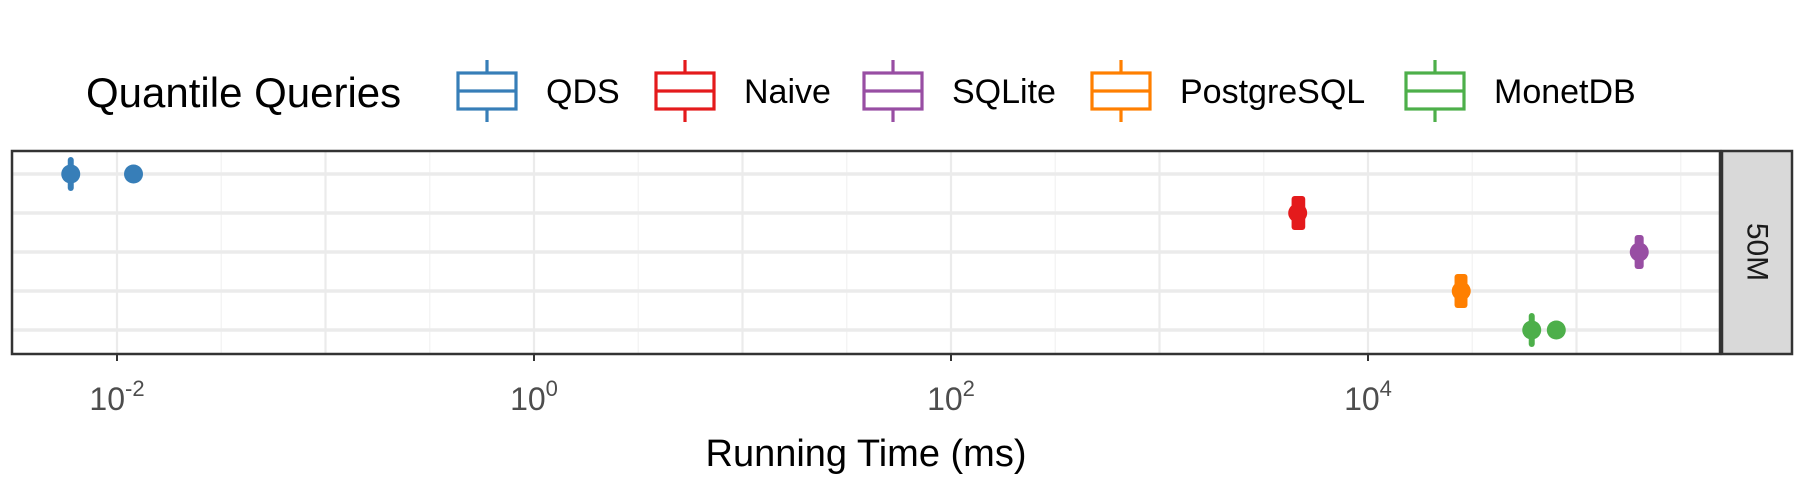 The width and height of the screenshot is (1799, 478). I want to click on x-tick-label: 10², so click(951, 396).